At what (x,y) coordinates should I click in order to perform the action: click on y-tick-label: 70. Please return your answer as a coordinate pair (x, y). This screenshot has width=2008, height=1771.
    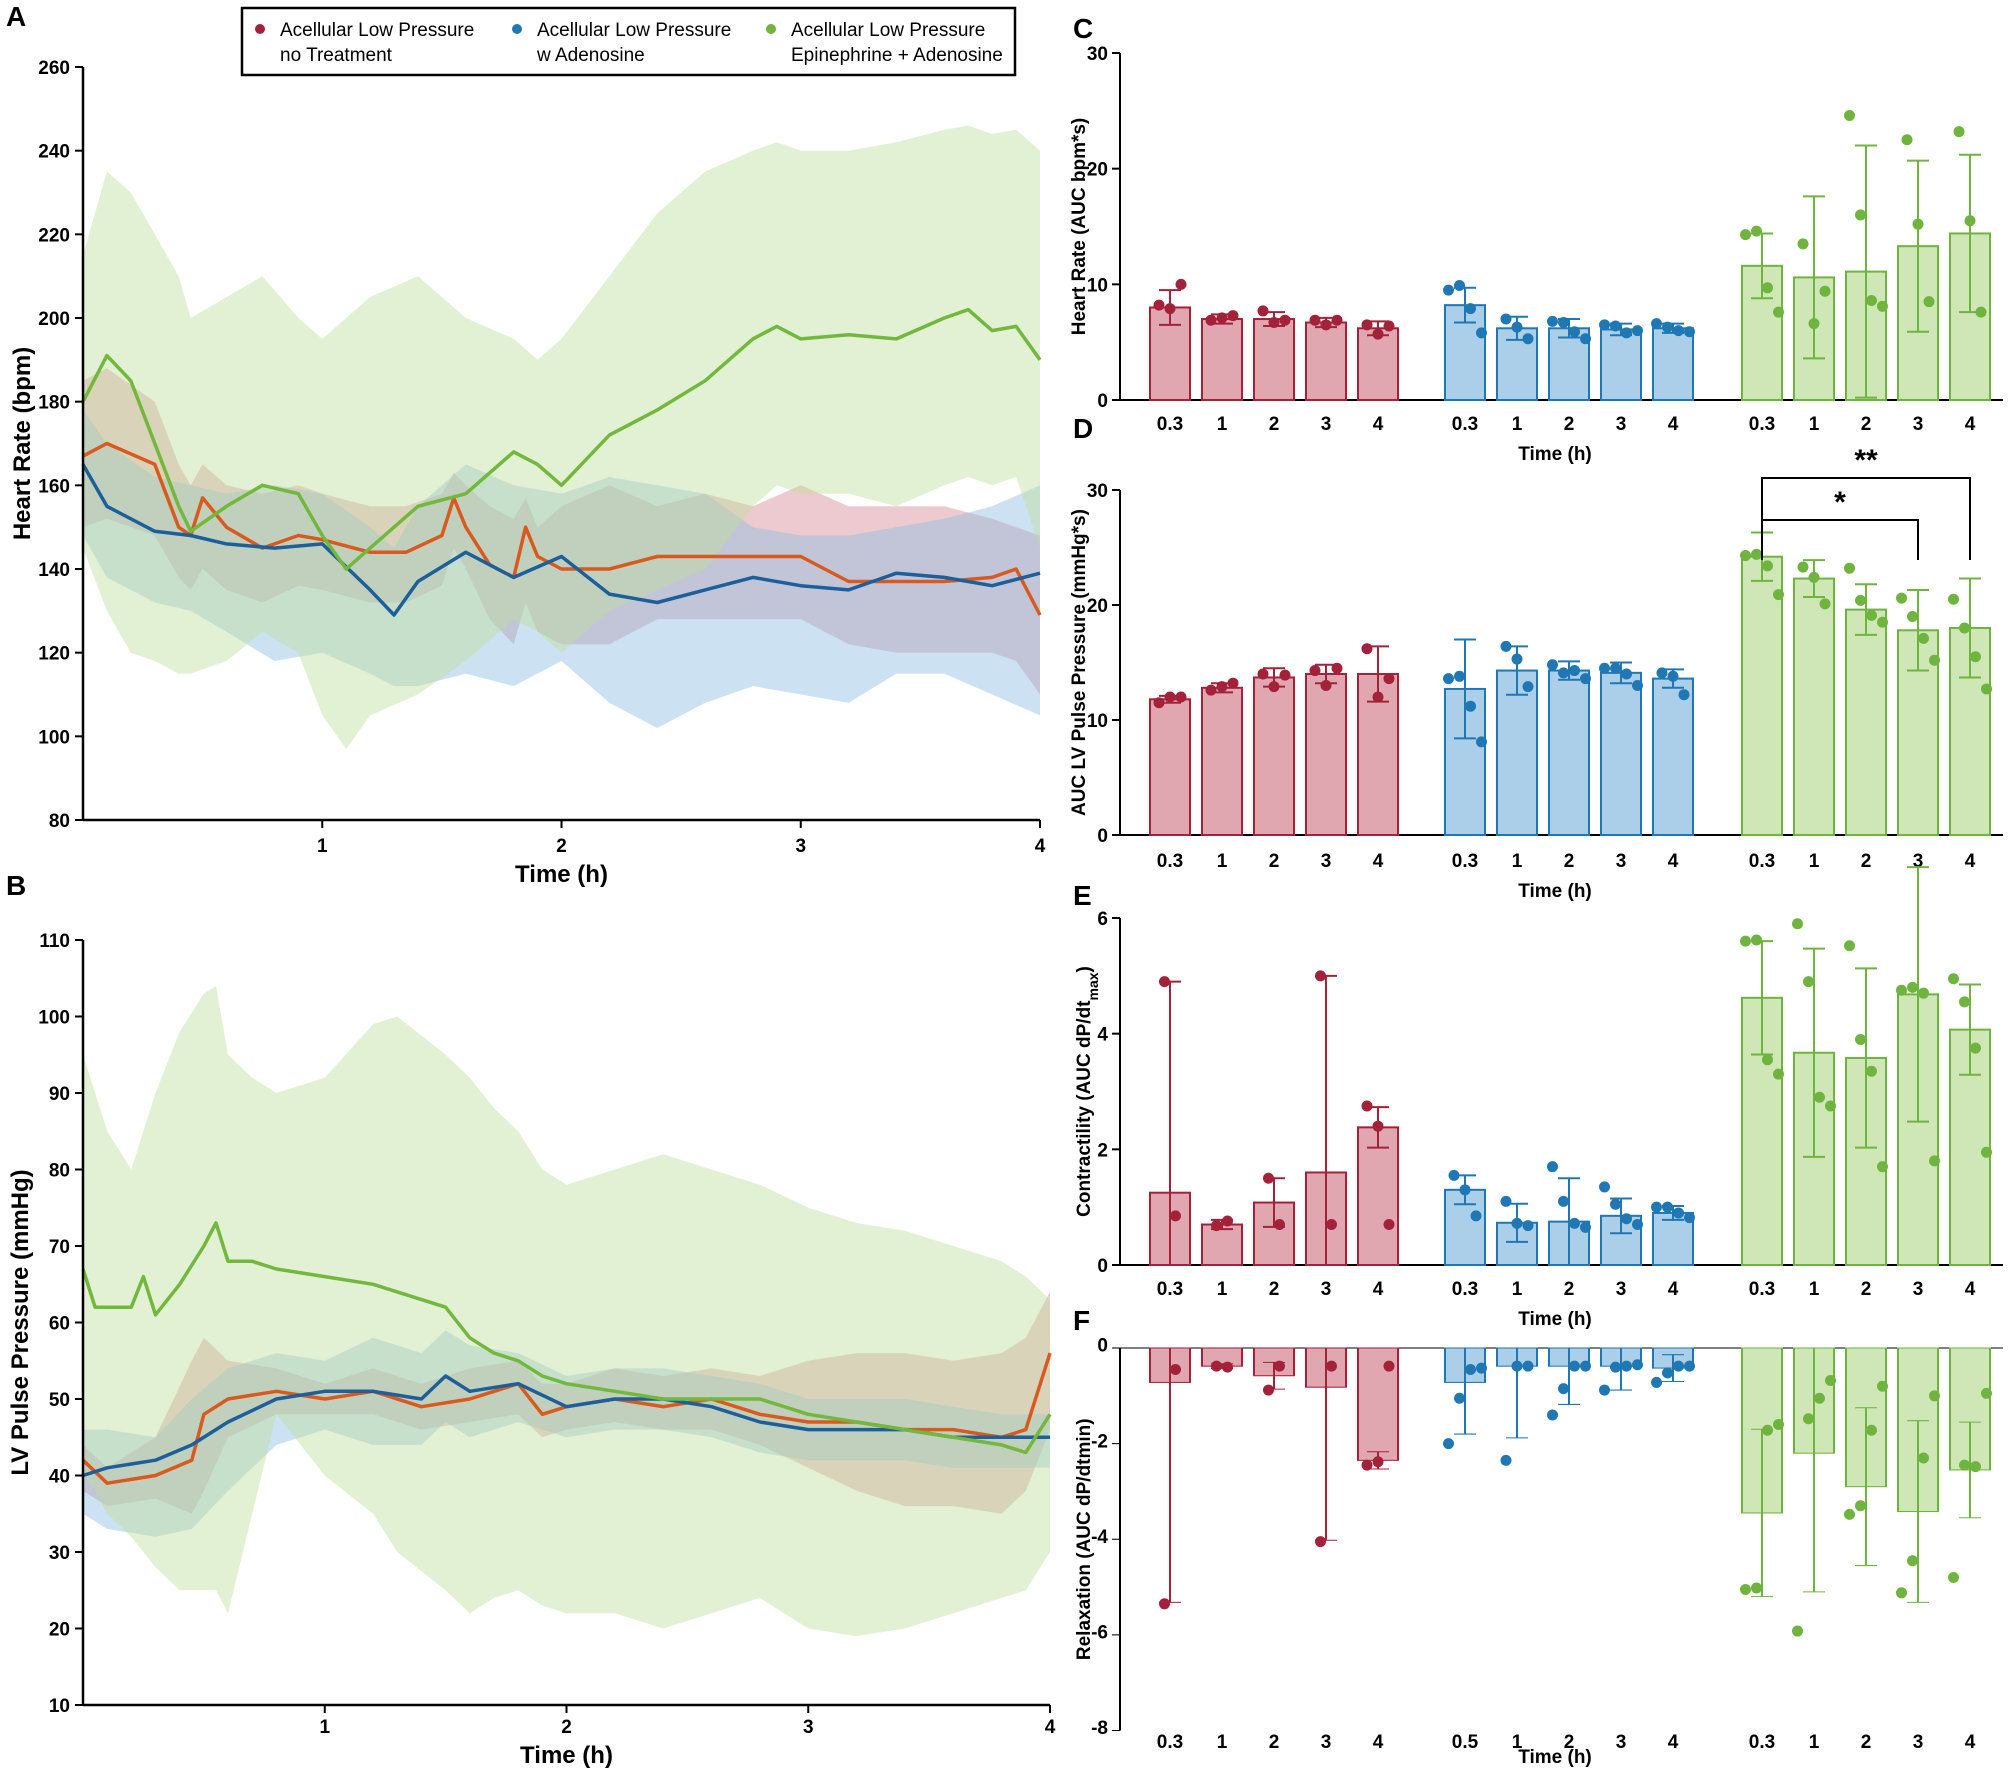
    Looking at the image, I should click on (59, 1247).